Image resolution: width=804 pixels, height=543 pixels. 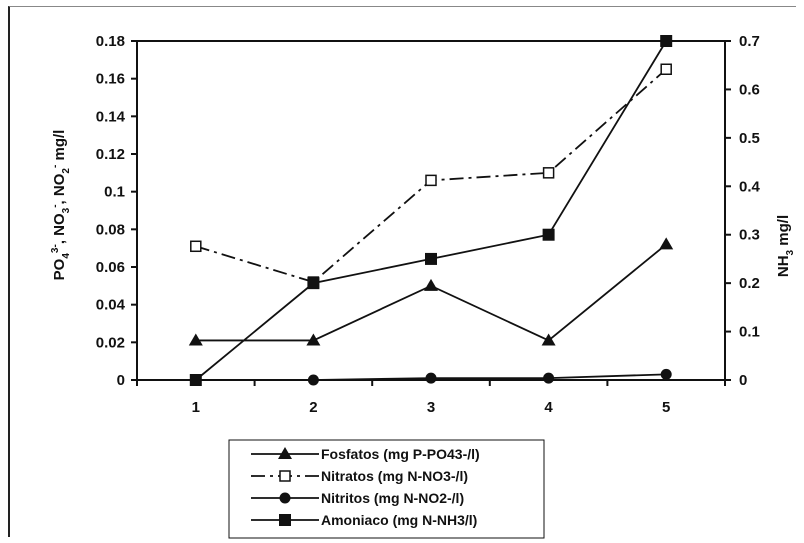 I want to click on y-left-axis-label: PO43-, NO3-, NO2- mg/l, so click(x=61, y=205).